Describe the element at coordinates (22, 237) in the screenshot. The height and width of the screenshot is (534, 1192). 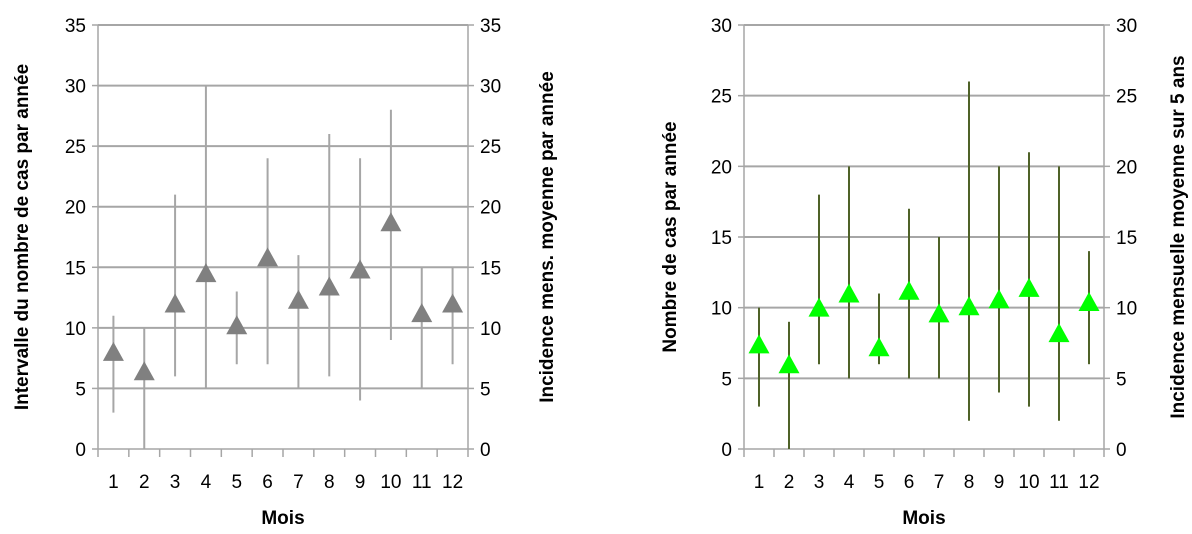
I see `y-axis-title: Intervalle du nombre de cas par année` at that location.